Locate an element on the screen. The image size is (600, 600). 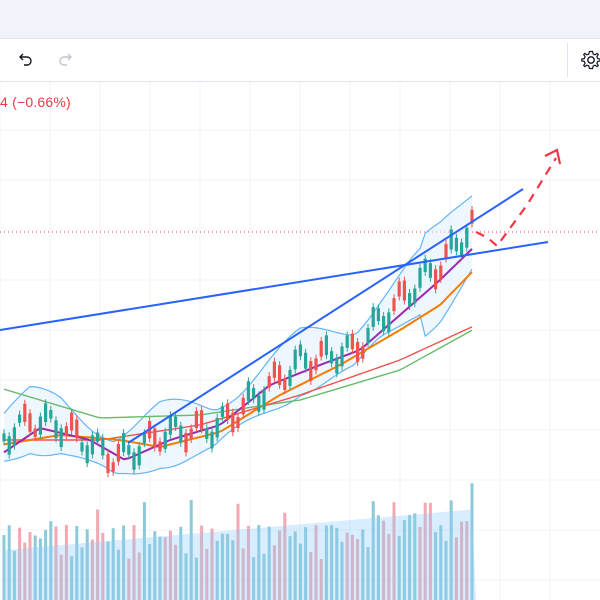
ma-long-line is located at coordinates (238, 374).